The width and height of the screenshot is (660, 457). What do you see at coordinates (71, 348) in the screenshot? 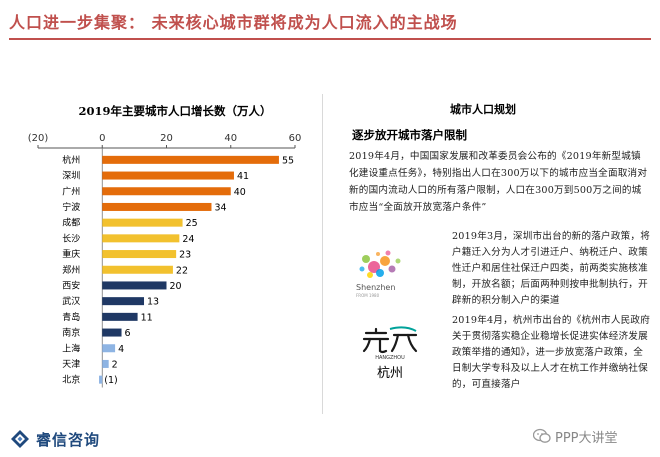
I see `category-label: 上海` at bounding box center [71, 348].